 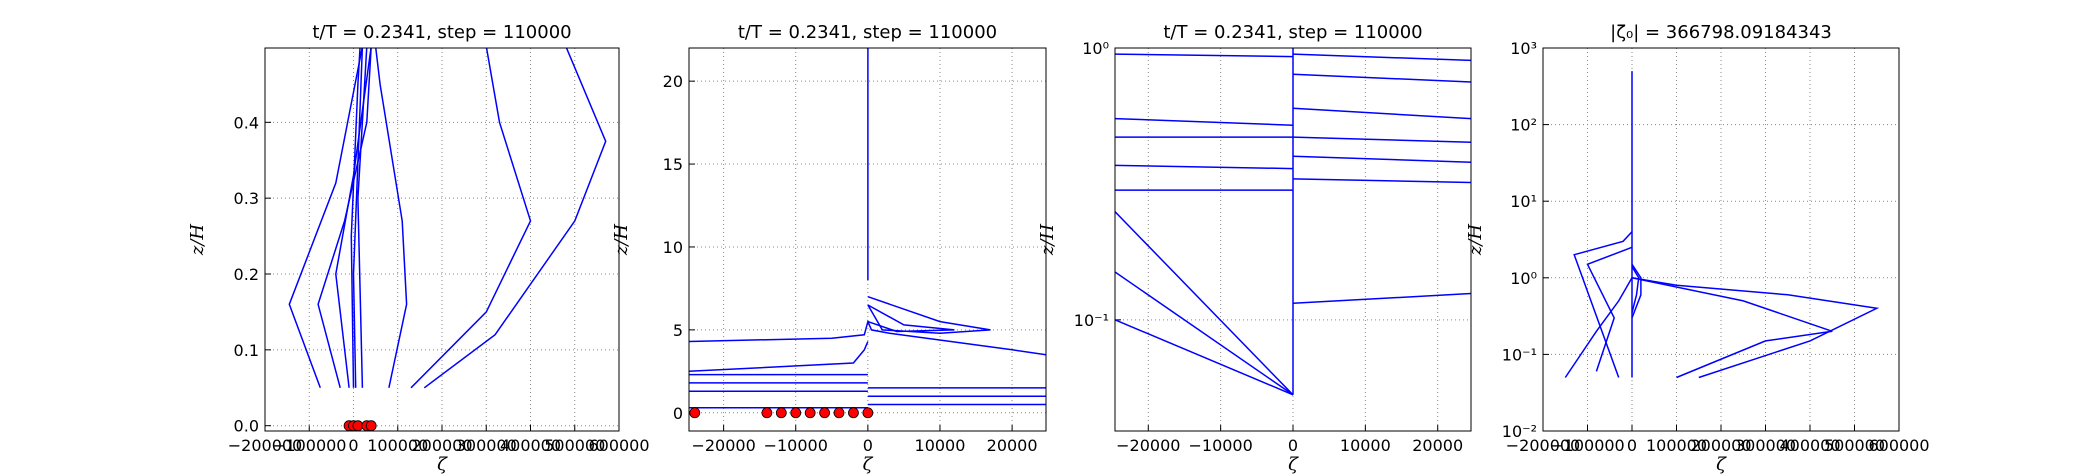 I want to click on y-tick-label: 10¹, so click(x=1523, y=201).